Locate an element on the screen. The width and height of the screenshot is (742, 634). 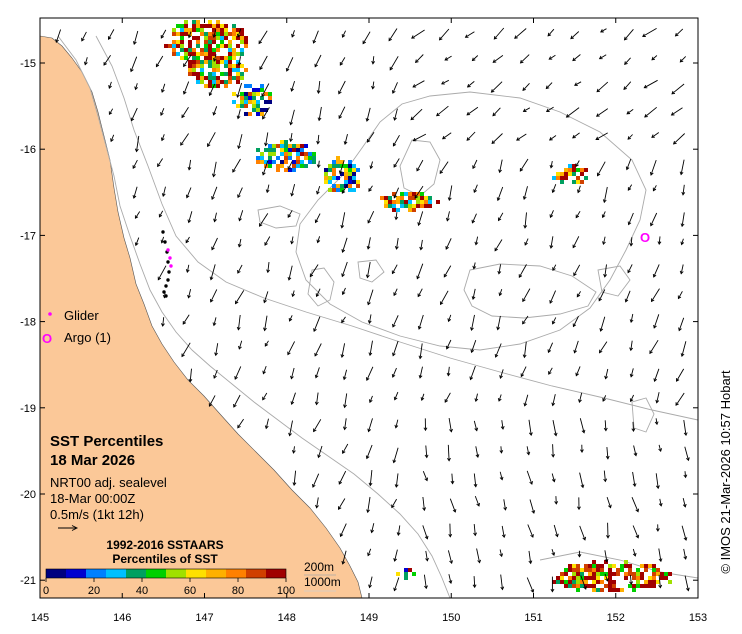
glider-legend-label: Glider is located at coordinates (81, 315).